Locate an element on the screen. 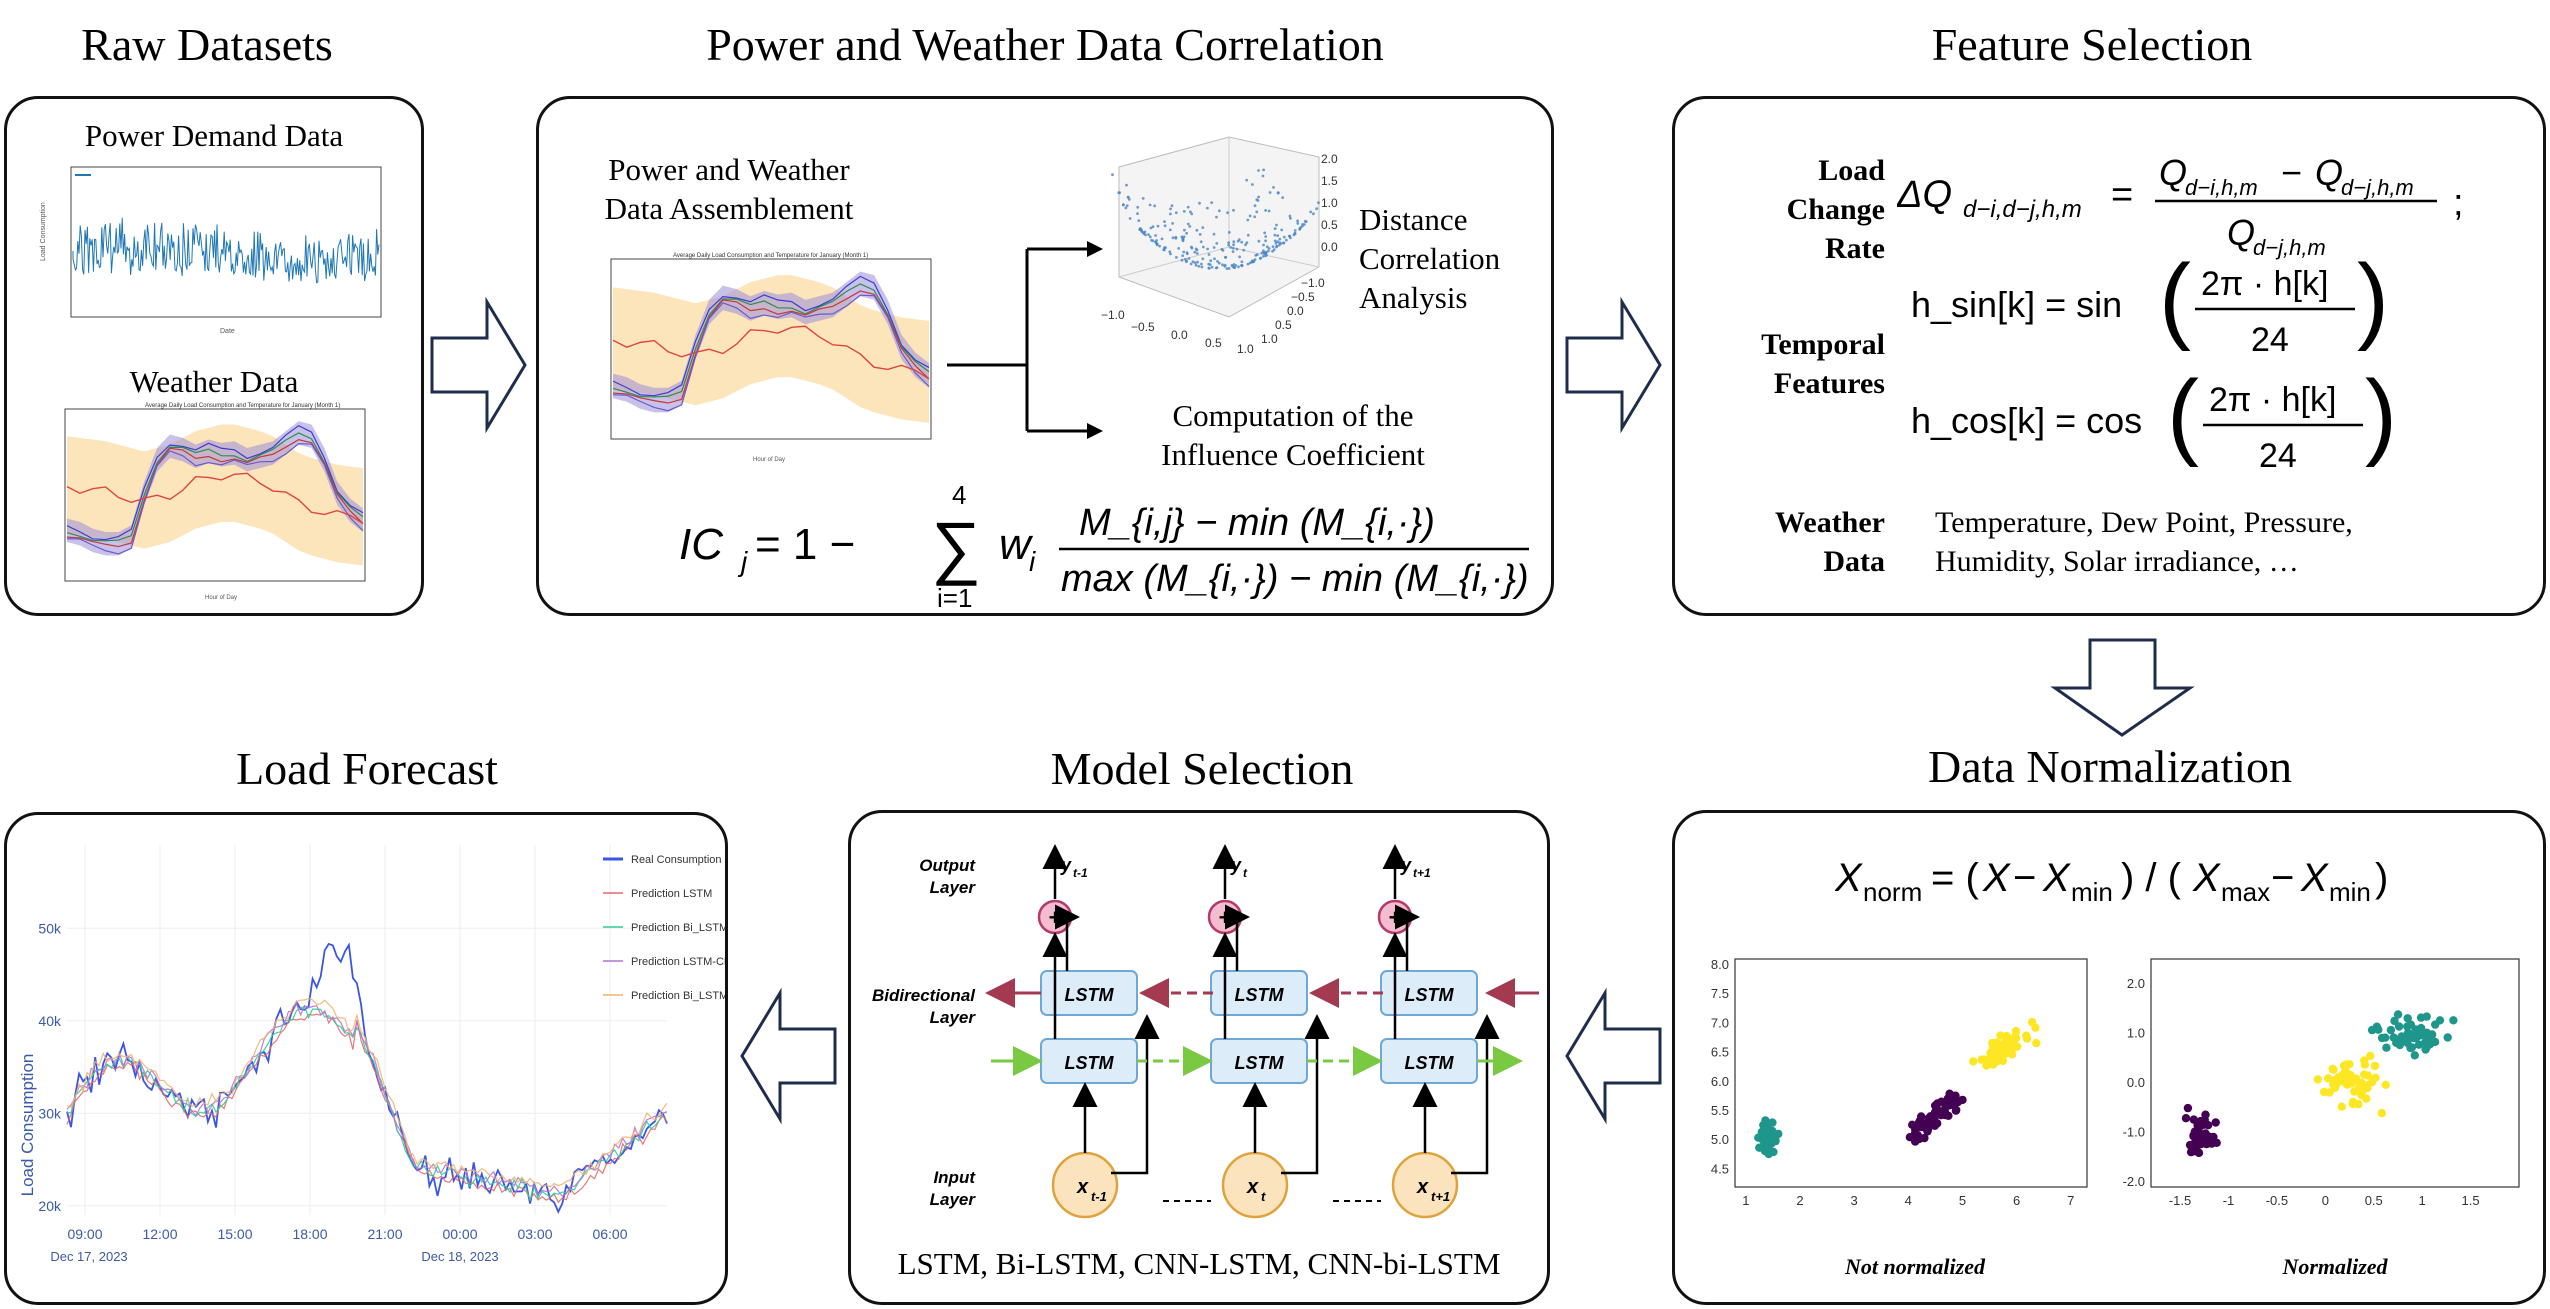 This screenshot has width=2550, height=1309. y-tick: 0.0 is located at coordinates (2136, 1082).